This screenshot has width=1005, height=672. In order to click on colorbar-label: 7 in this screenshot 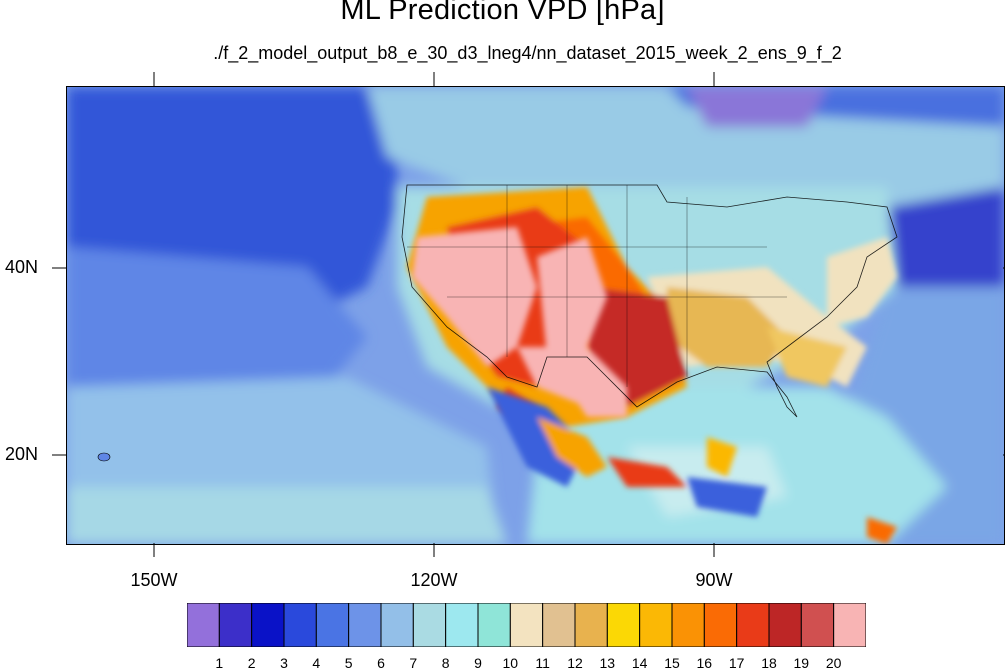, I will do `click(413, 663)`.